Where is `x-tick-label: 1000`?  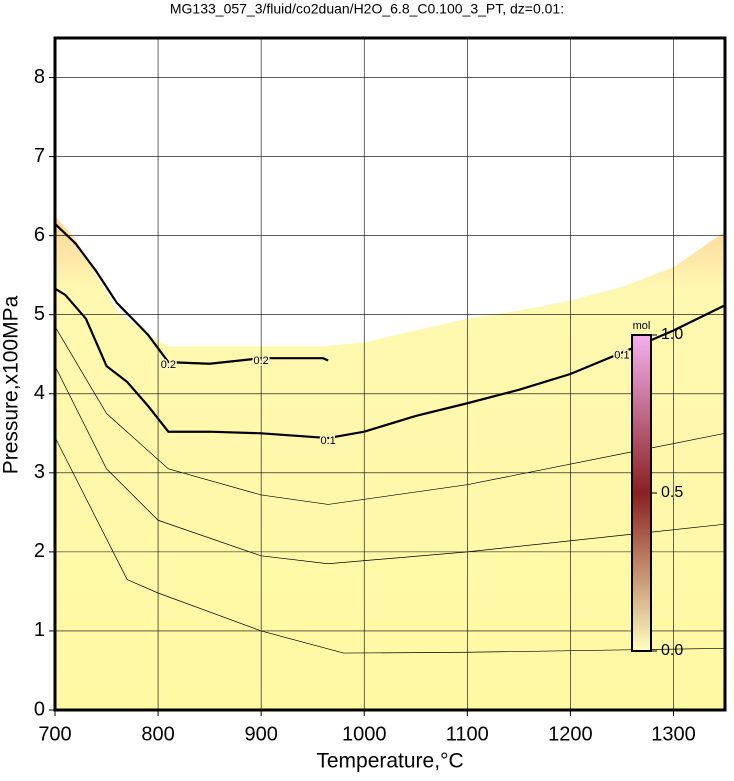
x-tick-label: 1000 is located at coordinates (364, 734).